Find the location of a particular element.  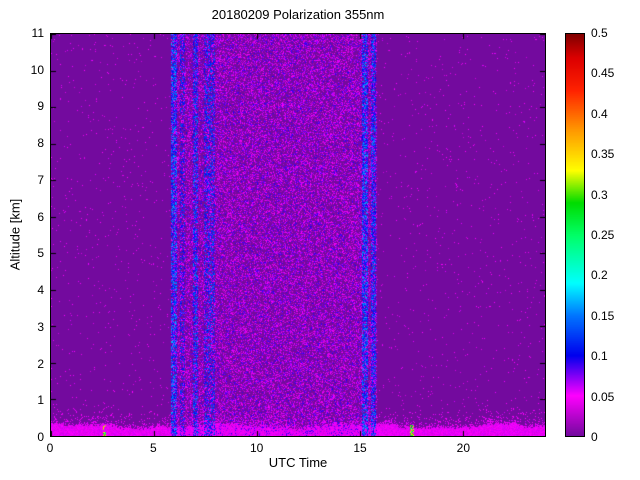

y-tick-label: 9 is located at coordinates (40, 106).